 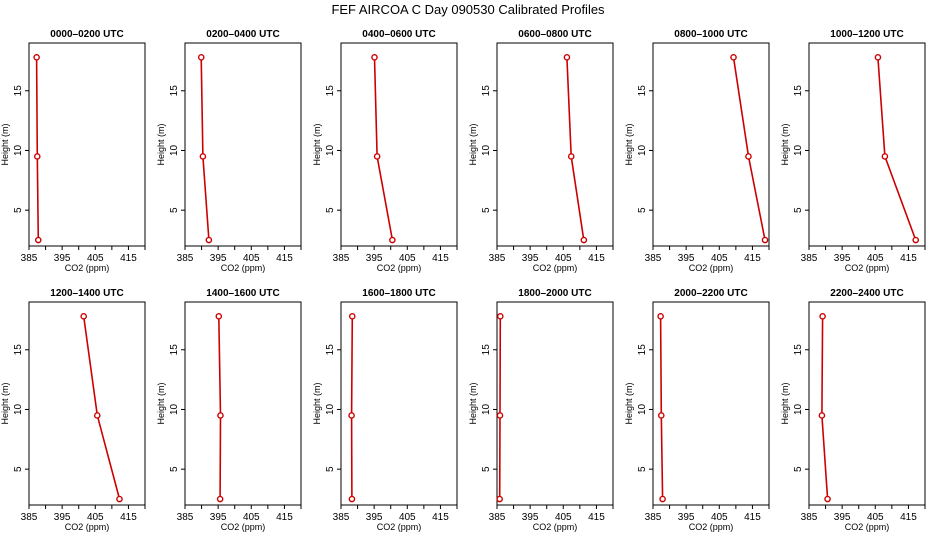 What do you see at coordinates (866, 34) in the screenshot?
I see `panel-title: 1000–1200 UTC` at bounding box center [866, 34].